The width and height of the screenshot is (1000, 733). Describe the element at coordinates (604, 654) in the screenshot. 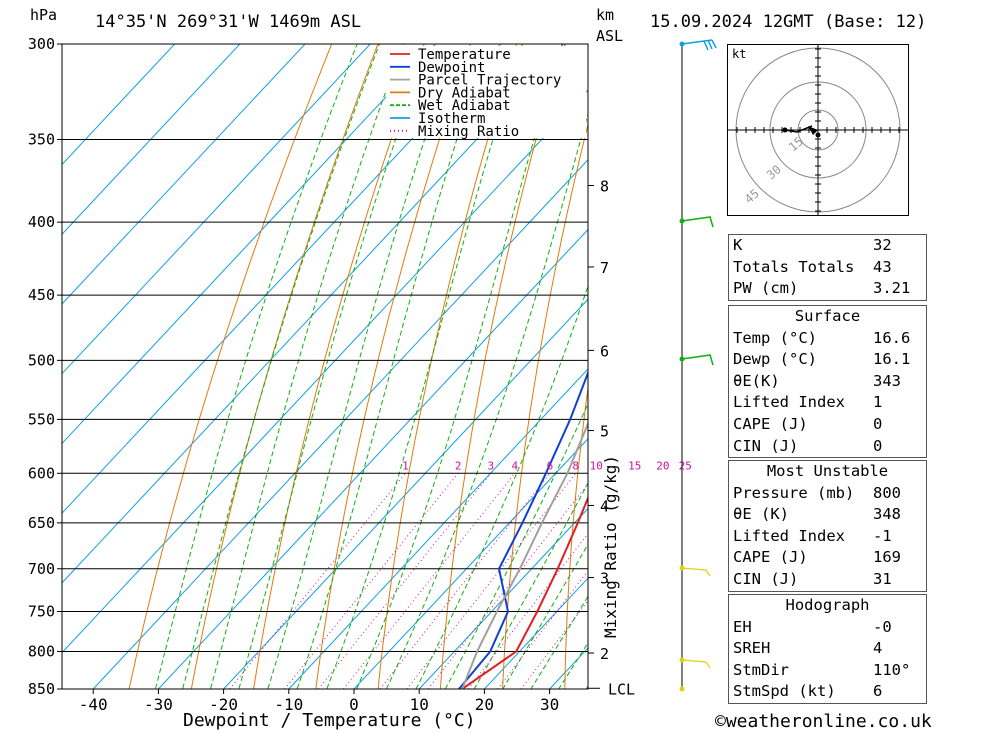

I see `height-tick-label: 2` at that location.